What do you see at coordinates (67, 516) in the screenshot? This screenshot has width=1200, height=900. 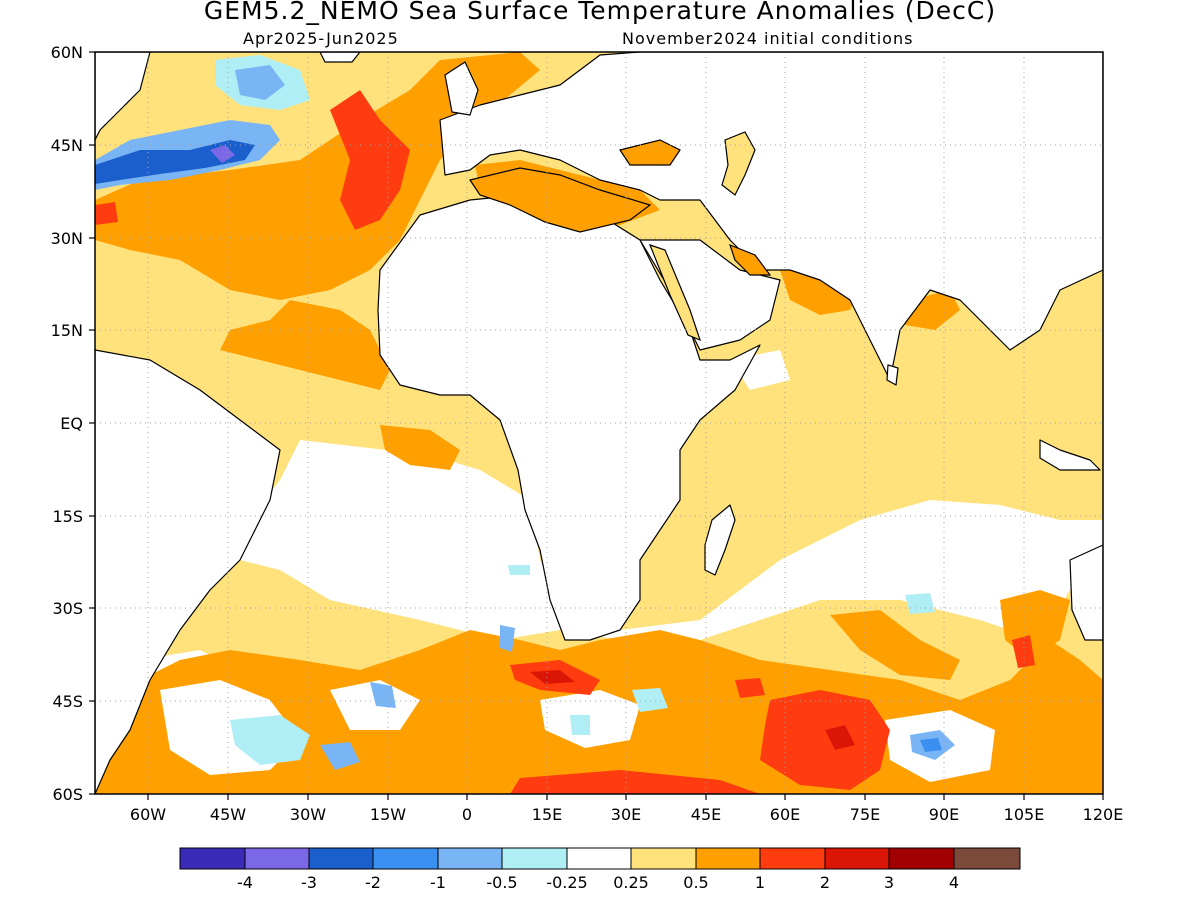 I see `y-tick-label: 15S` at bounding box center [67, 516].